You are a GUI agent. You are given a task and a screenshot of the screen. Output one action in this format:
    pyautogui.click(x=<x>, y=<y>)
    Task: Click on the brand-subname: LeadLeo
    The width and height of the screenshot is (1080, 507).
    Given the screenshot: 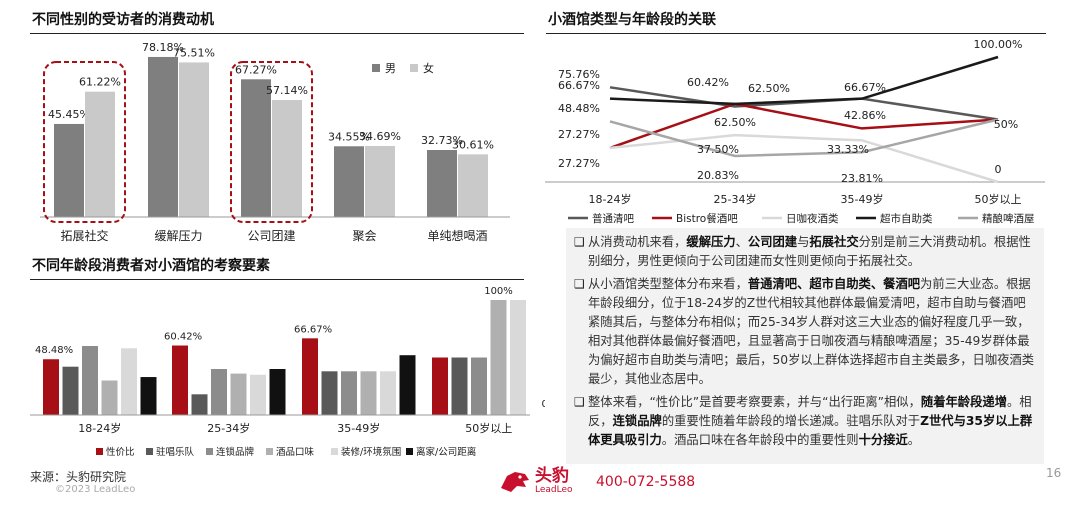 What is the action you would take?
    pyautogui.click(x=554, y=490)
    